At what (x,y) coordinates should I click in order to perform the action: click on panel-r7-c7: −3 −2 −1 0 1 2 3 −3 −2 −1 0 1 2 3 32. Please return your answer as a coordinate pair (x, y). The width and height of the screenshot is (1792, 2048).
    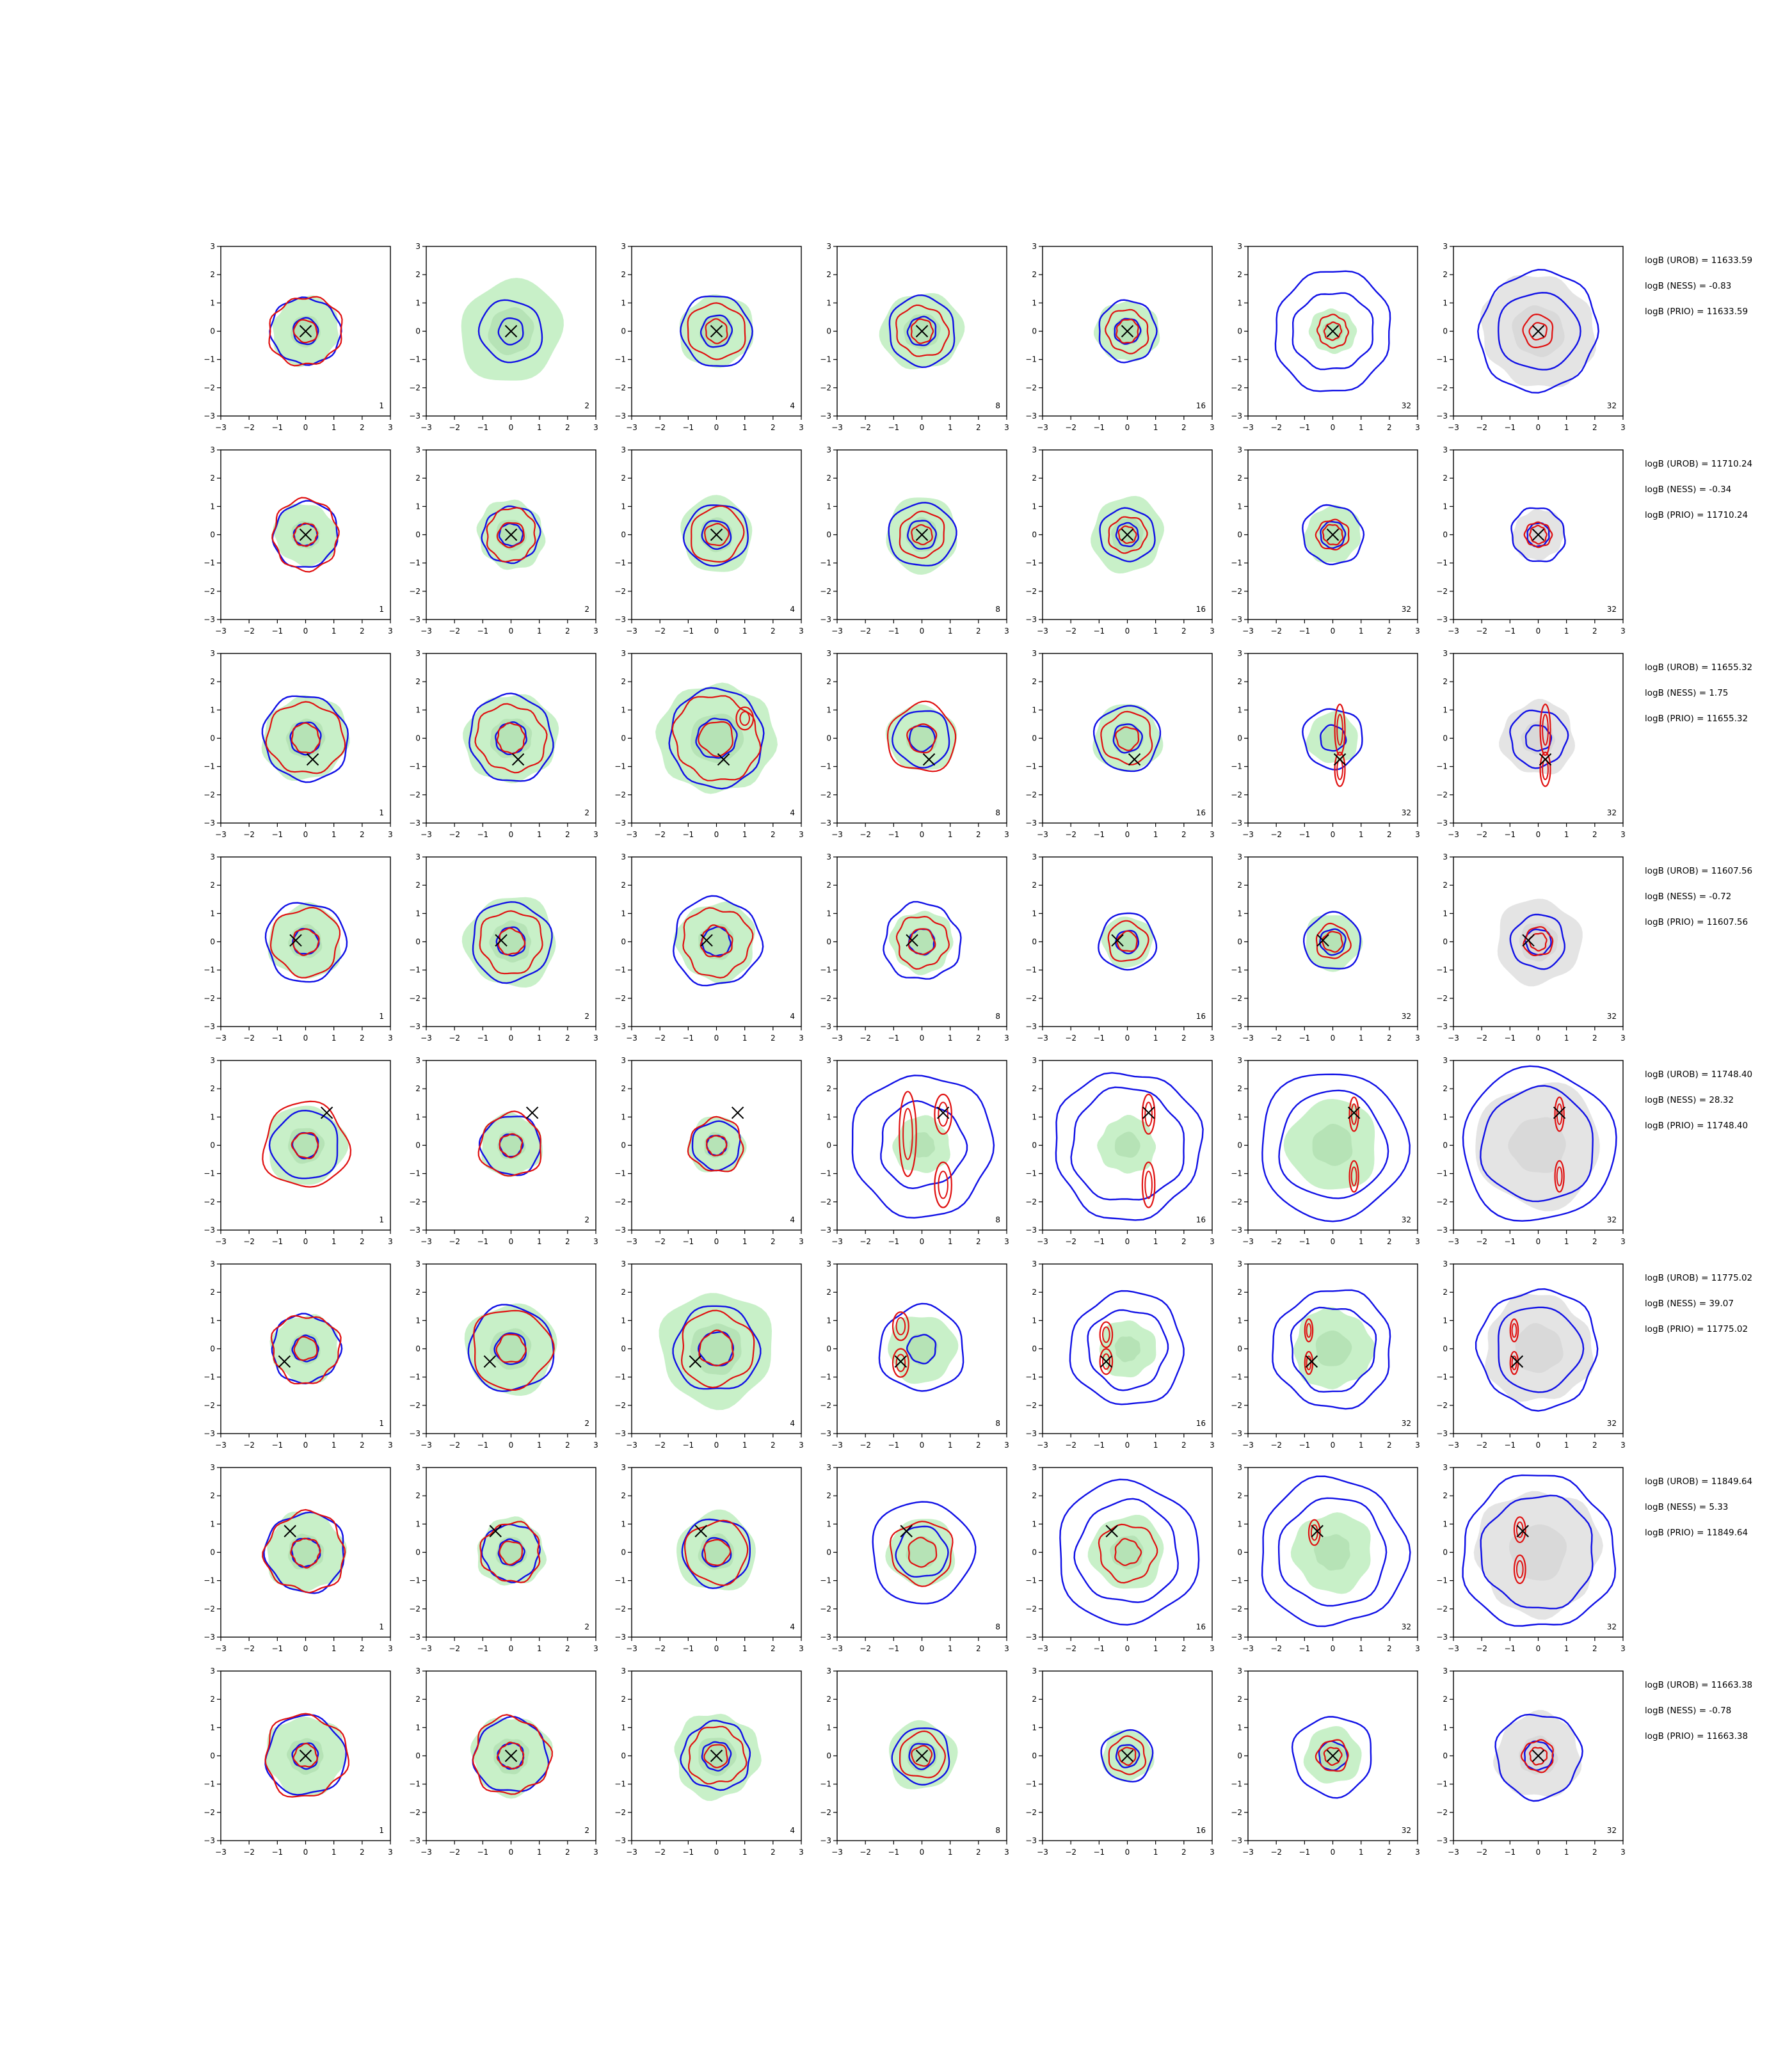
    Looking at the image, I should click on (1531, 1558).